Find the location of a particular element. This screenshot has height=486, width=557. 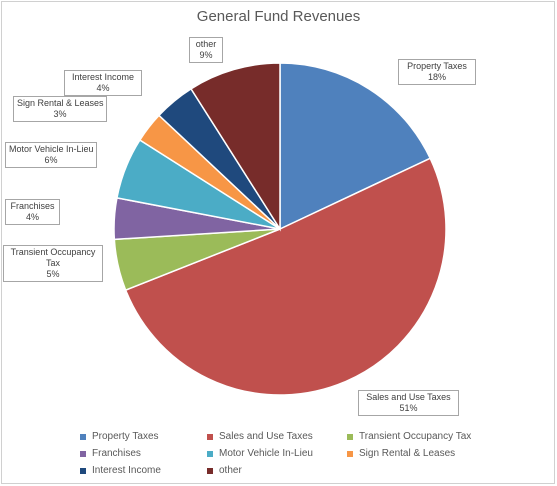

legend-item-property-taxes: Property Taxes is located at coordinates (143, 436).